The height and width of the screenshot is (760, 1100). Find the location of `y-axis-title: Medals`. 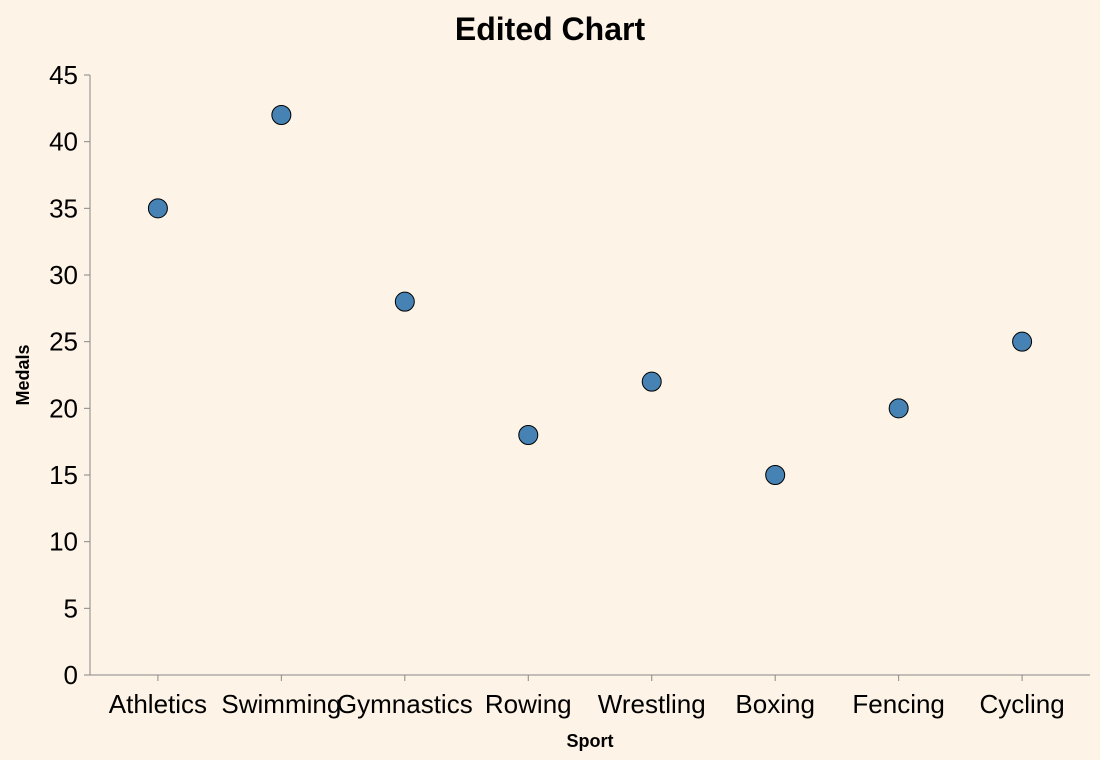

y-axis-title: Medals is located at coordinates (23, 374).